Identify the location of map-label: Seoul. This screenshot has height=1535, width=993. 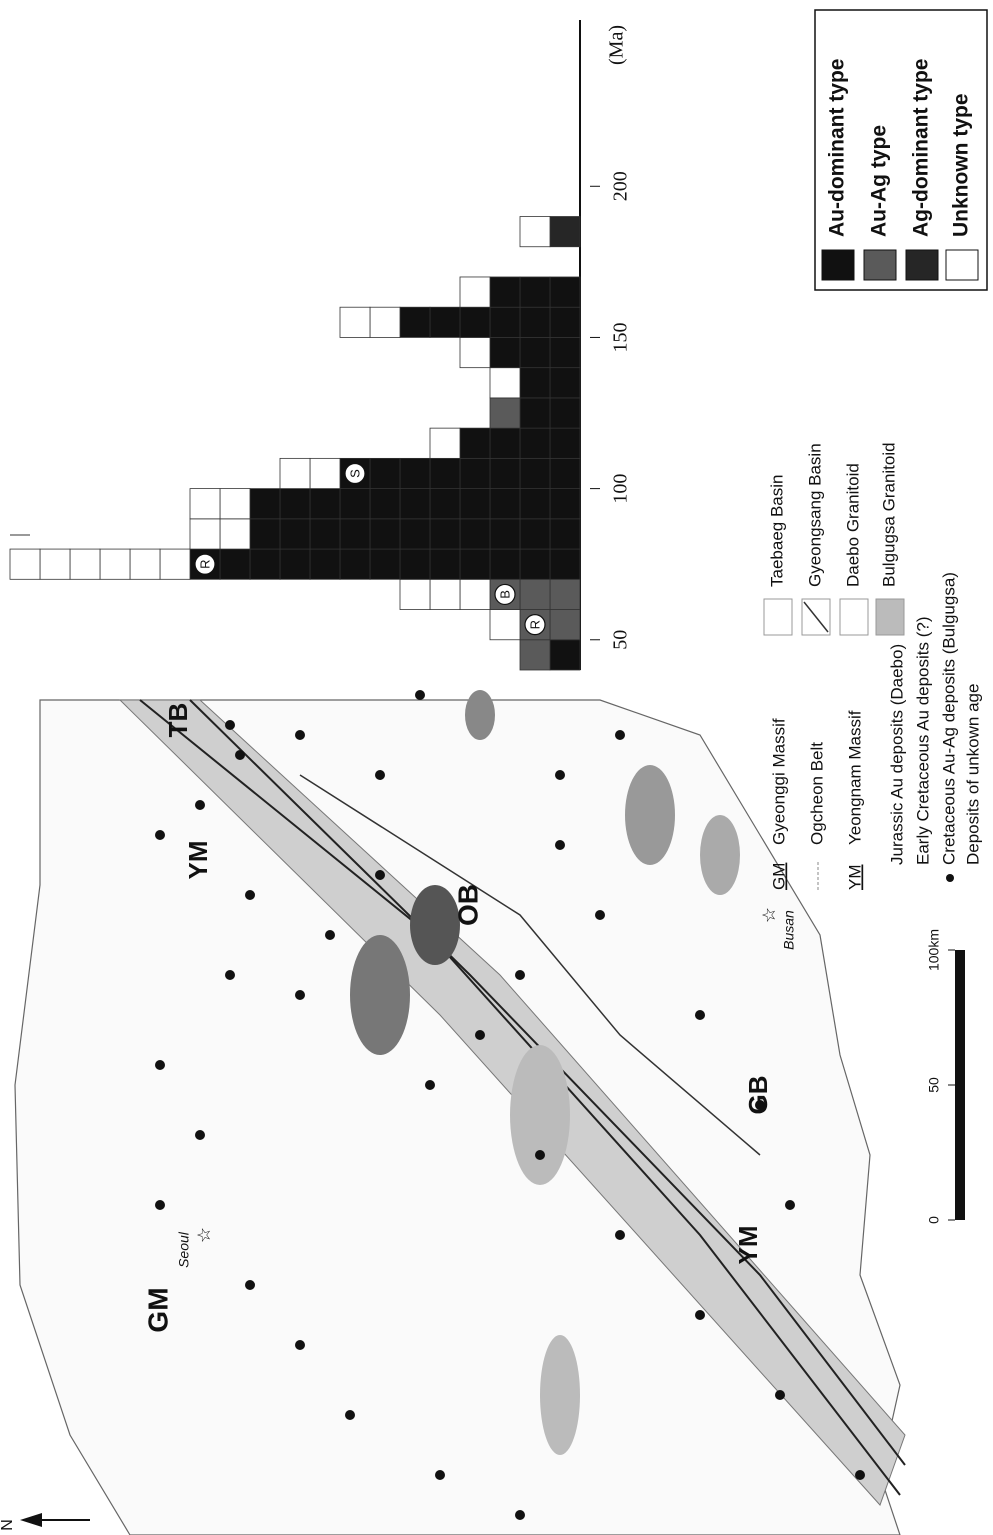
(184, 1249).